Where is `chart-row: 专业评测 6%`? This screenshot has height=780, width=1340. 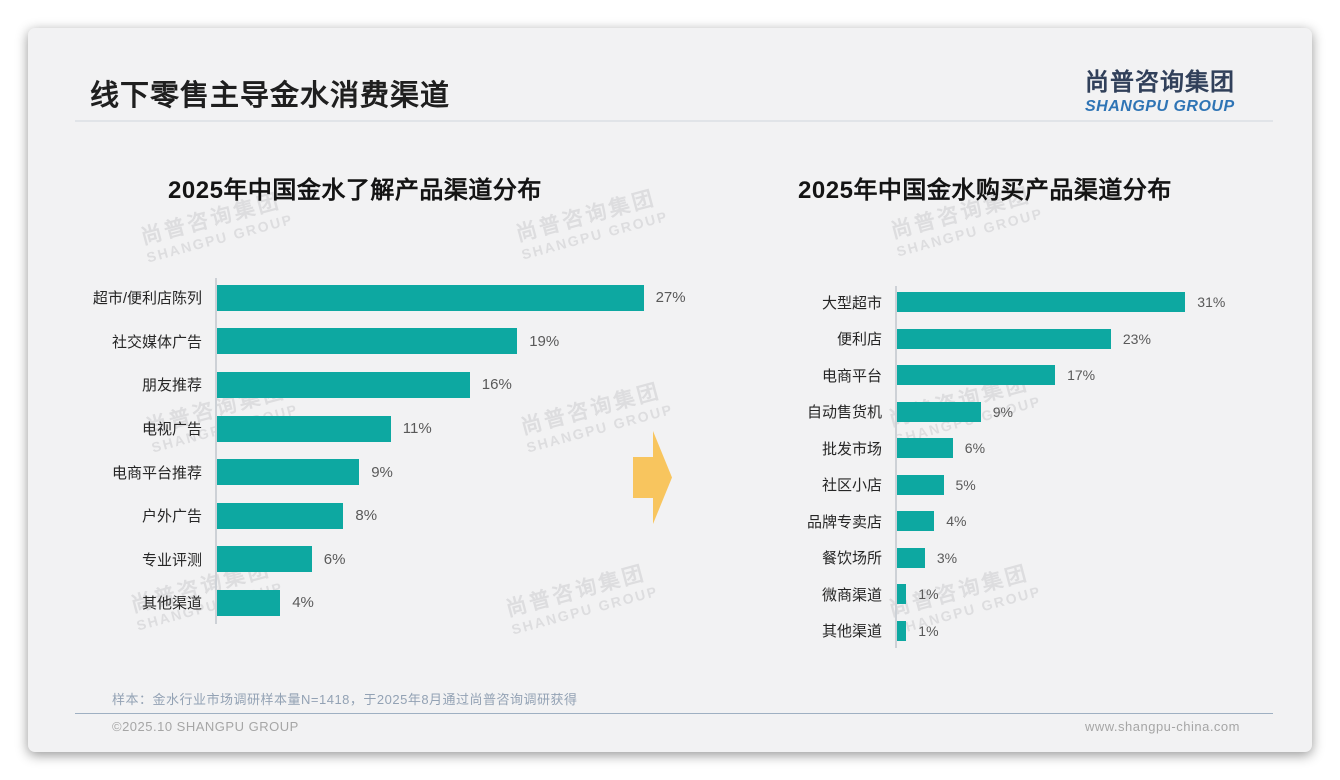 chart-row: 专业评测 6% is located at coordinates (400, 560).